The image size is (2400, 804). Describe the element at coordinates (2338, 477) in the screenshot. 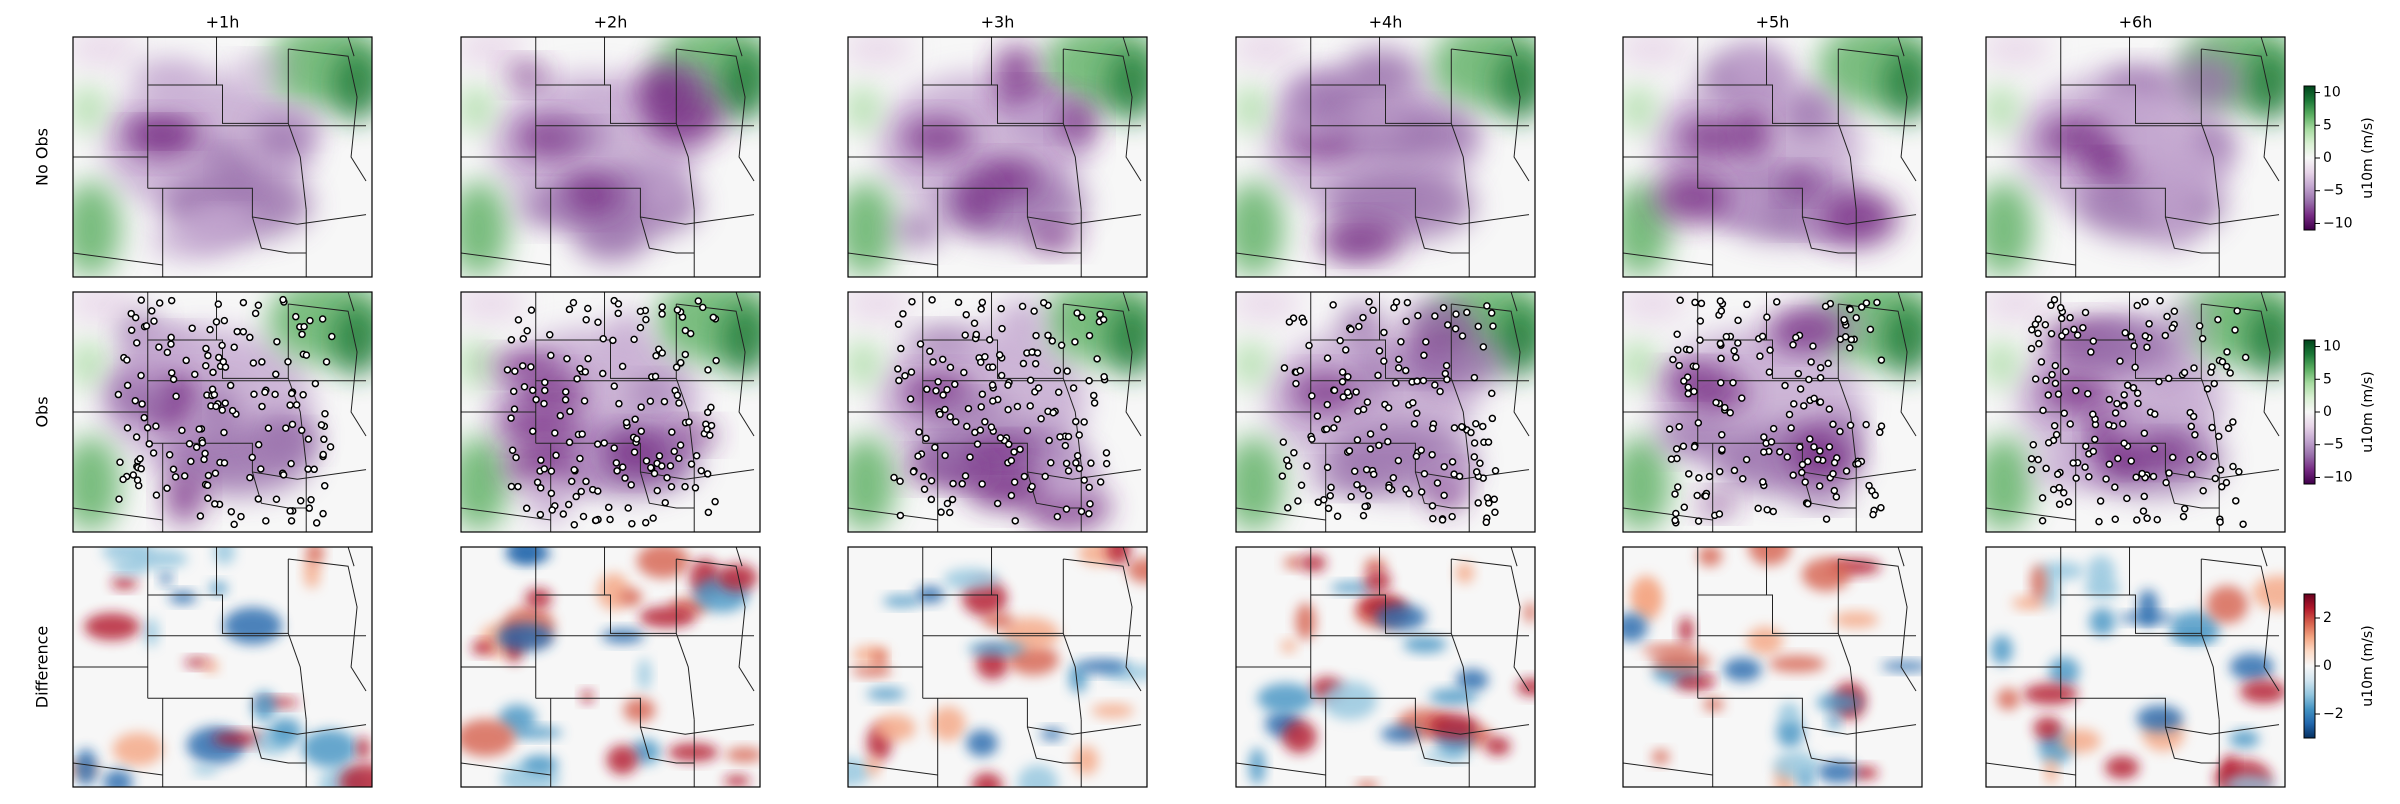

I see `colorbar-tick-label: −10` at that location.